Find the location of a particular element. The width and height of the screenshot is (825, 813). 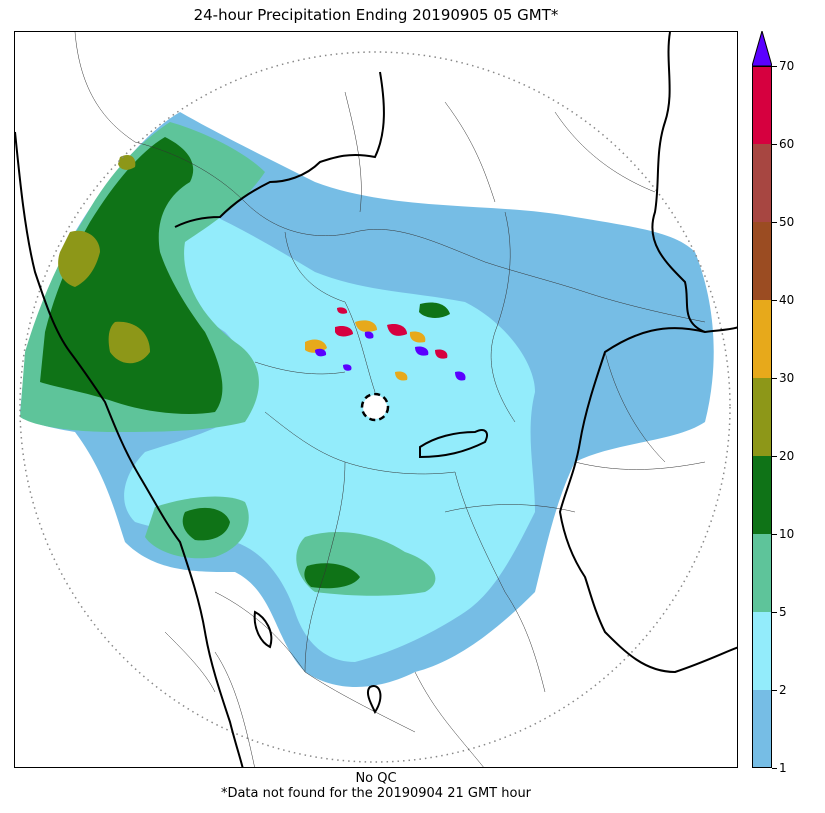

radar-blind-zone is located at coordinates (375, 407).